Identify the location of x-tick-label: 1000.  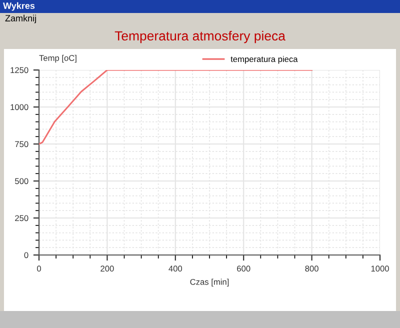
(380, 269).